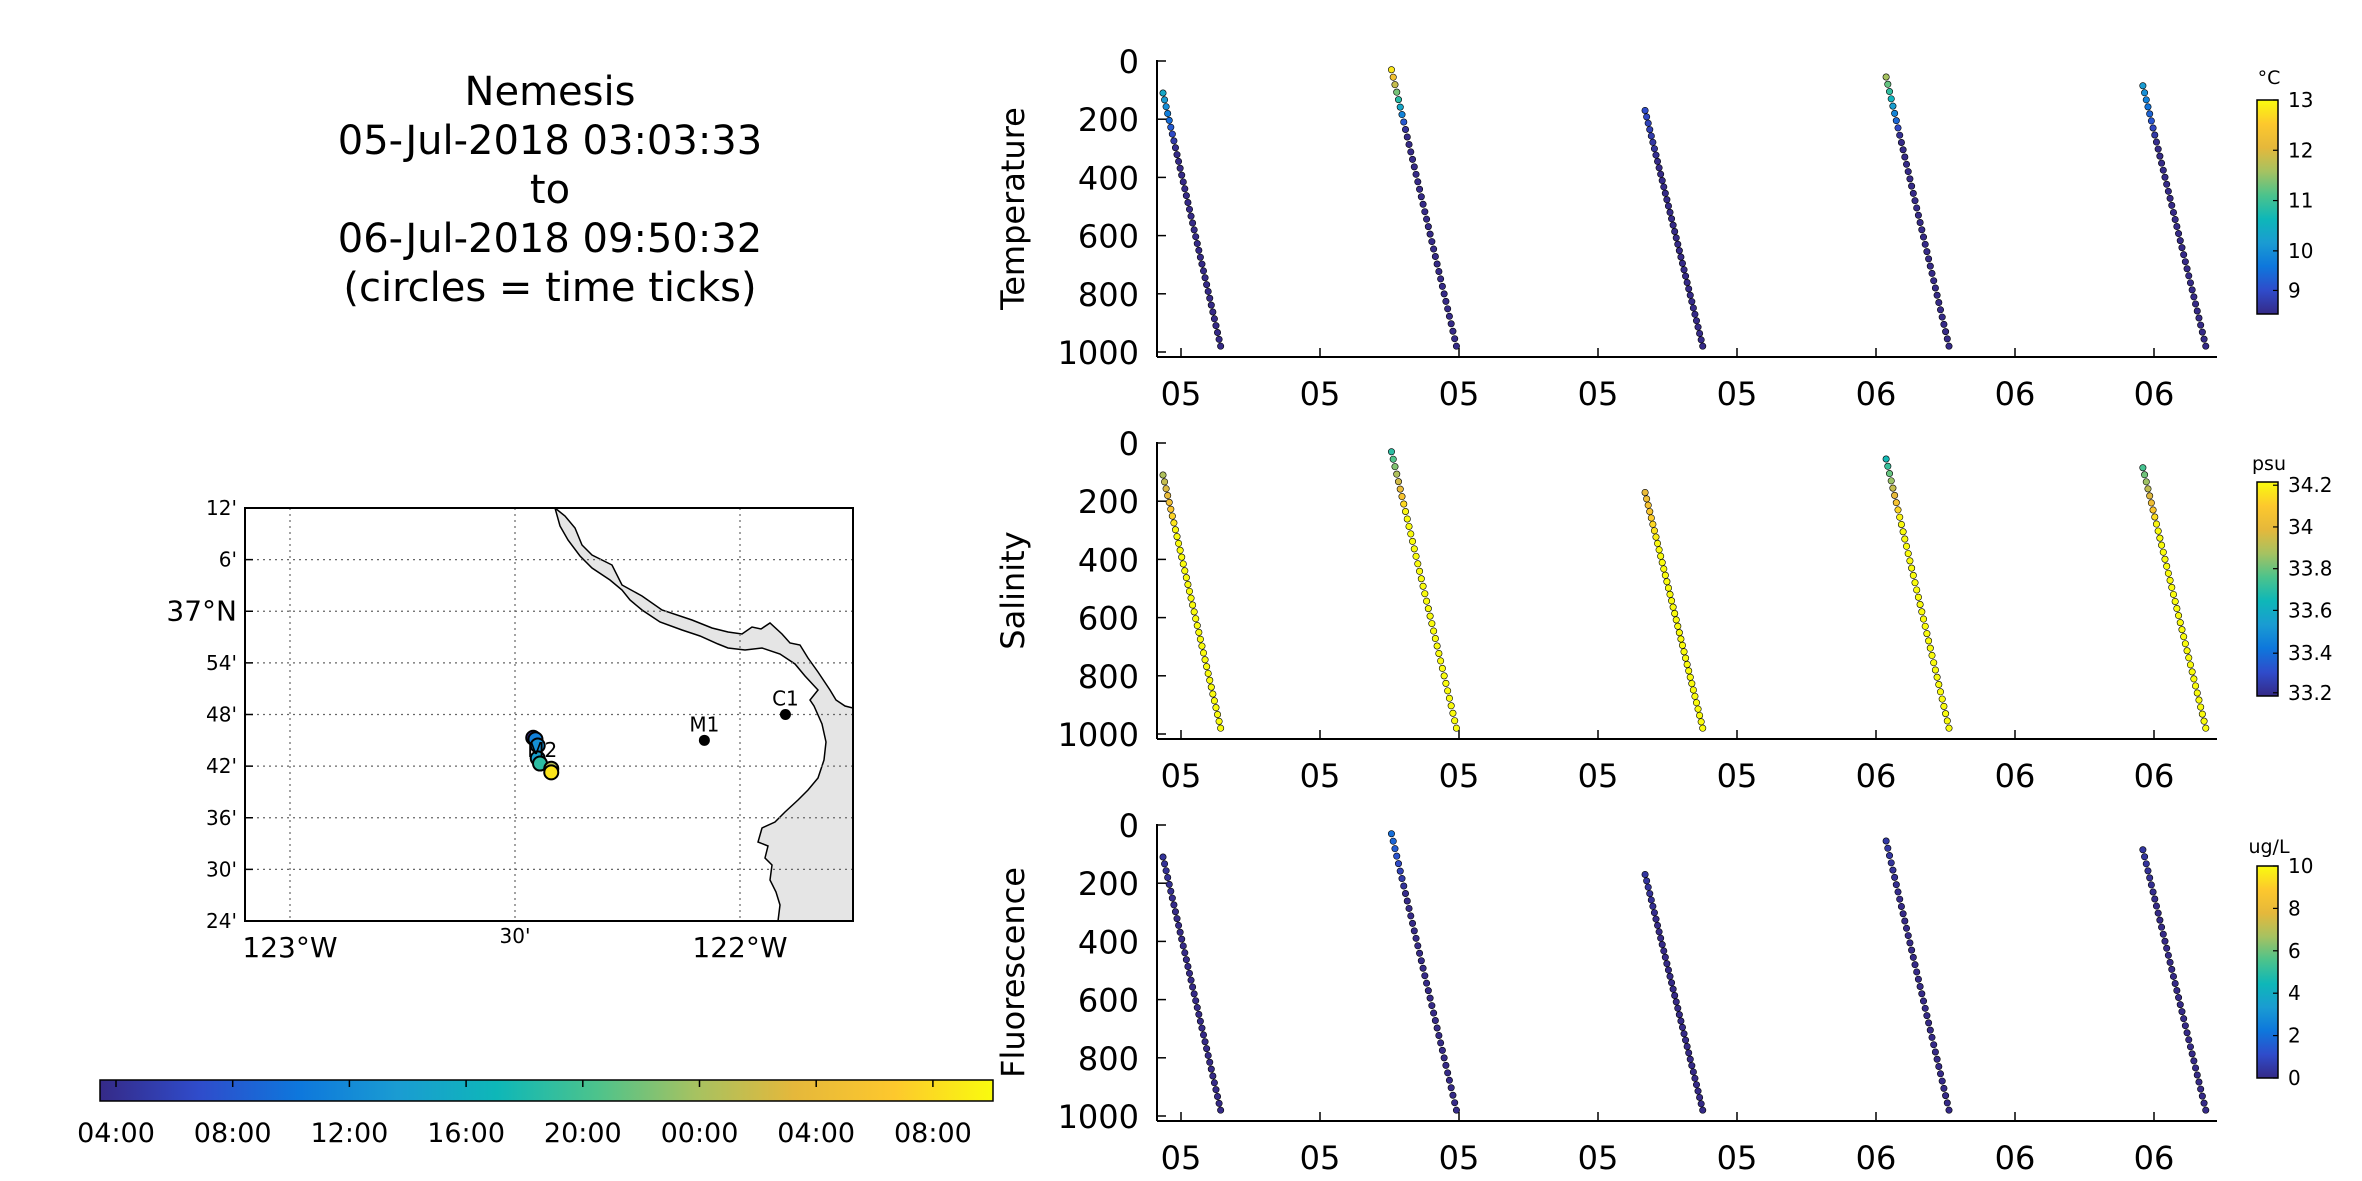  Describe the element at coordinates (816, 1133) in the screenshot. I see `time-colorbar-label: 04:00` at that location.